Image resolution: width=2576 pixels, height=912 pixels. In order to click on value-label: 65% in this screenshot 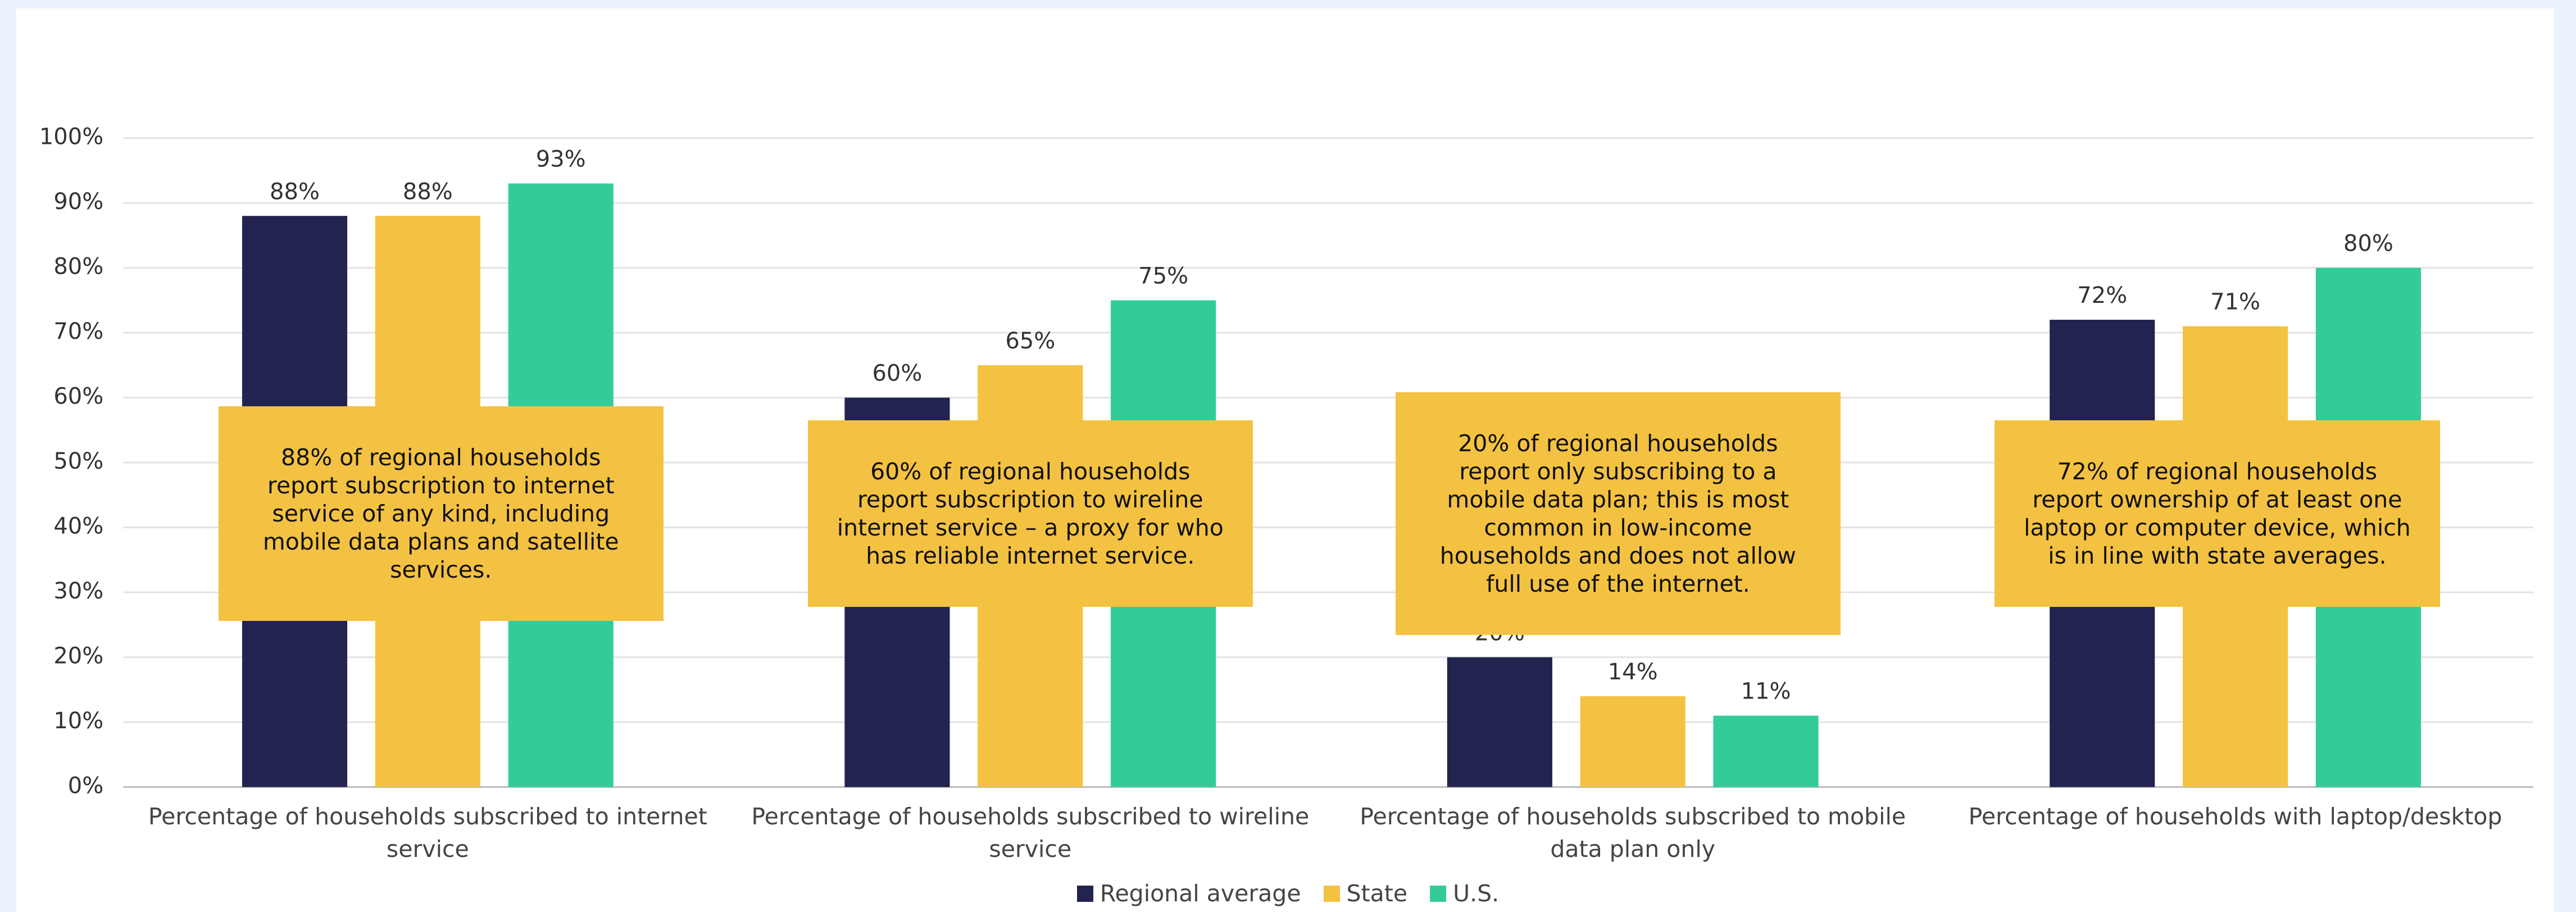, I will do `click(1030, 341)`.